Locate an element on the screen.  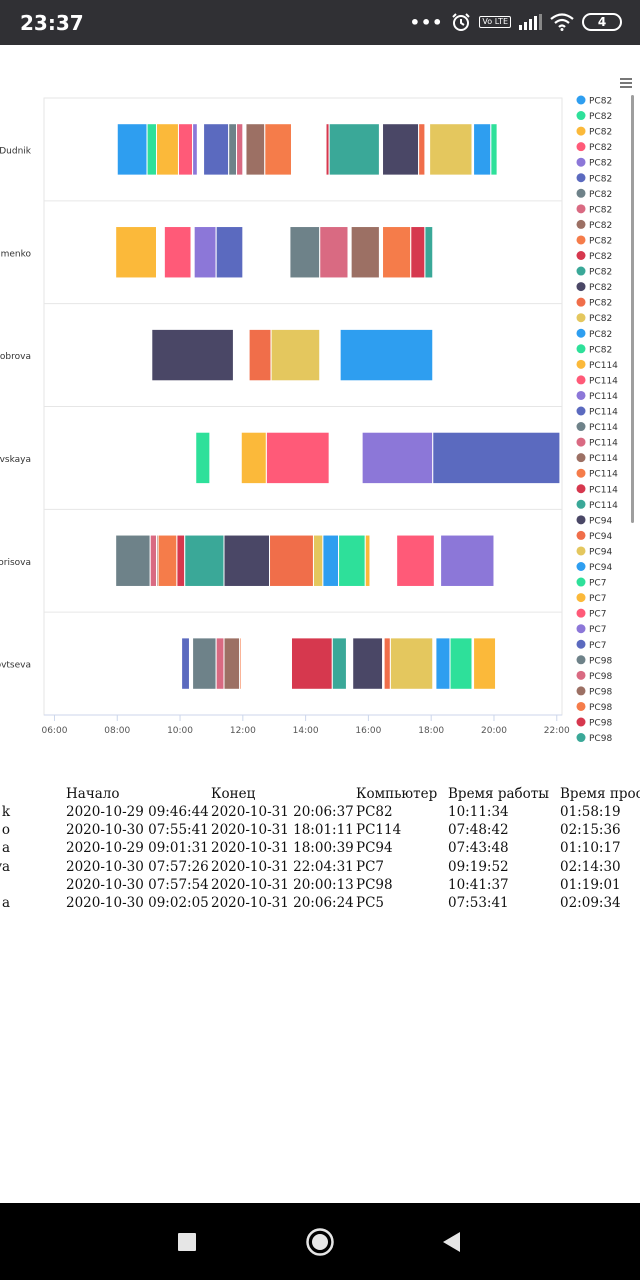
alarm-icon is located at coordinates (461, 22).